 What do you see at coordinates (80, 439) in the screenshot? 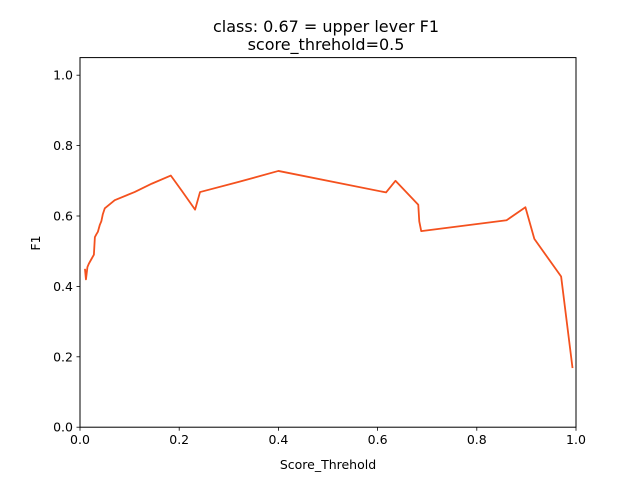
I see `x-tick-label: 0.0` at bounding box center [80, 439].